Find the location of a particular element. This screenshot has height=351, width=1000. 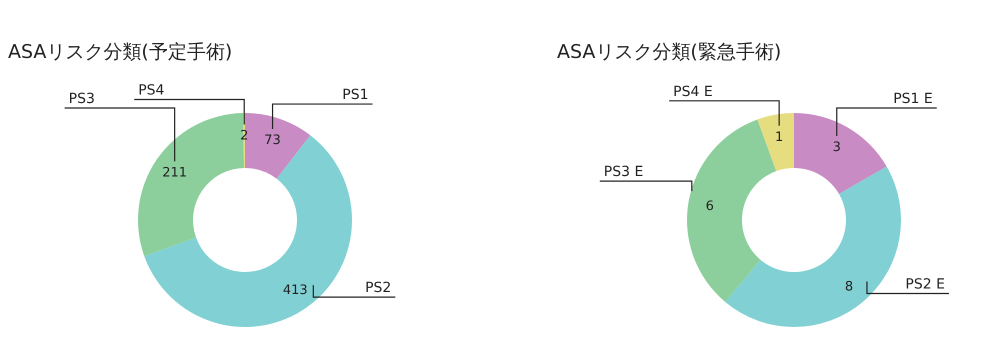

chart-title: ASAリスク分類(緊急手術) is located at coordinates (669, 52).